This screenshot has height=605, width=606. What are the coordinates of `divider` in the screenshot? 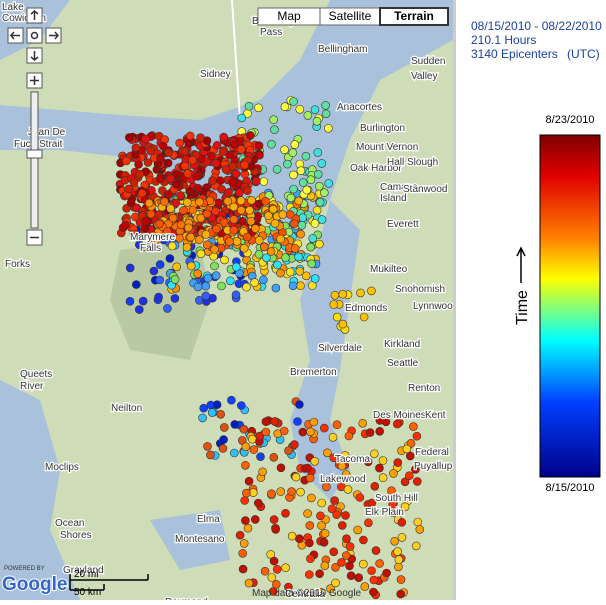 It's located at (454, 300).